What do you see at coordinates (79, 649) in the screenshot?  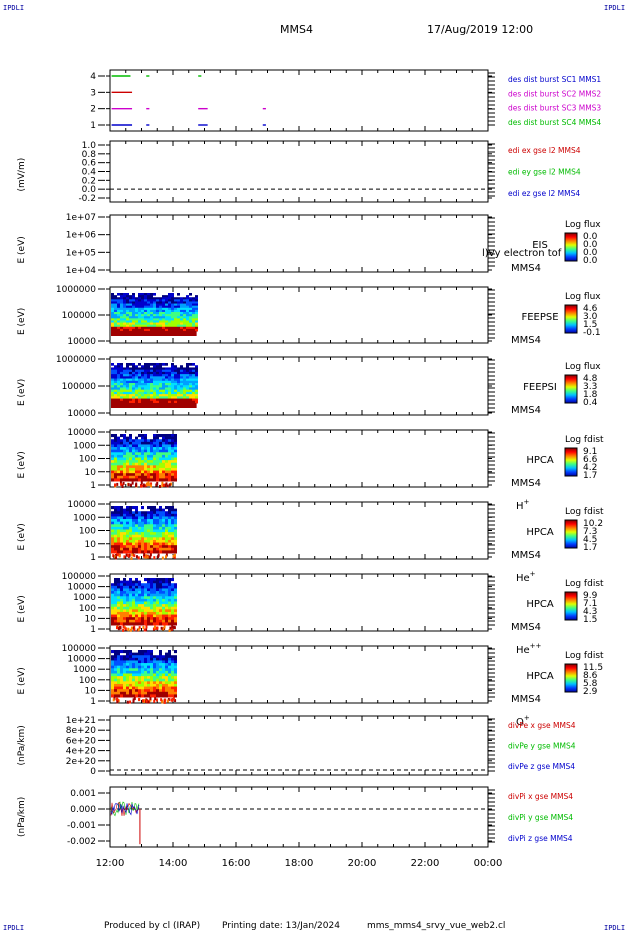 I see `y-tick-label-8: 100000` at bounding box center [79, 649].